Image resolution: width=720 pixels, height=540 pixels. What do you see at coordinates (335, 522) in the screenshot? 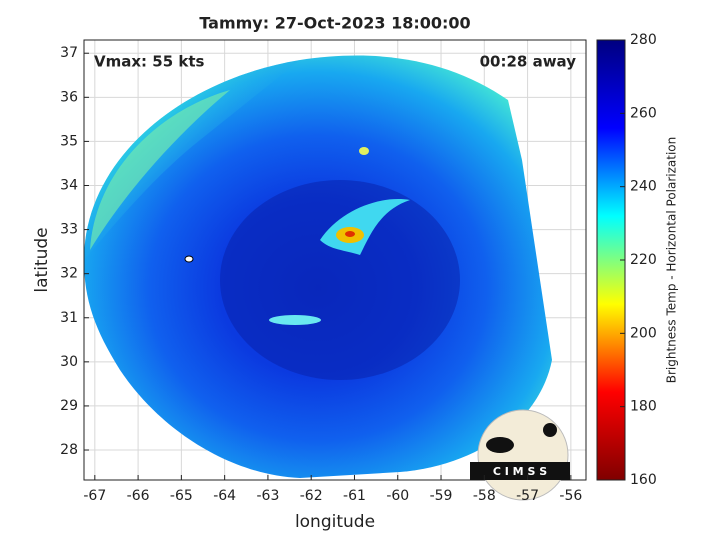
I see `x-axis-label: longitude` at bounding box center [335, 522].